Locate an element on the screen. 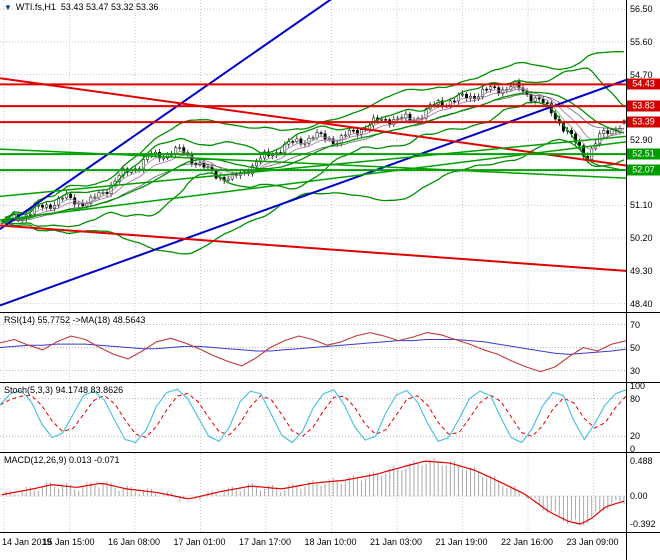  chart-title-bar: ▼ WTI.fs,H1 53.43 53.47 53.32 53.36 is located at coordinates (81, 7).